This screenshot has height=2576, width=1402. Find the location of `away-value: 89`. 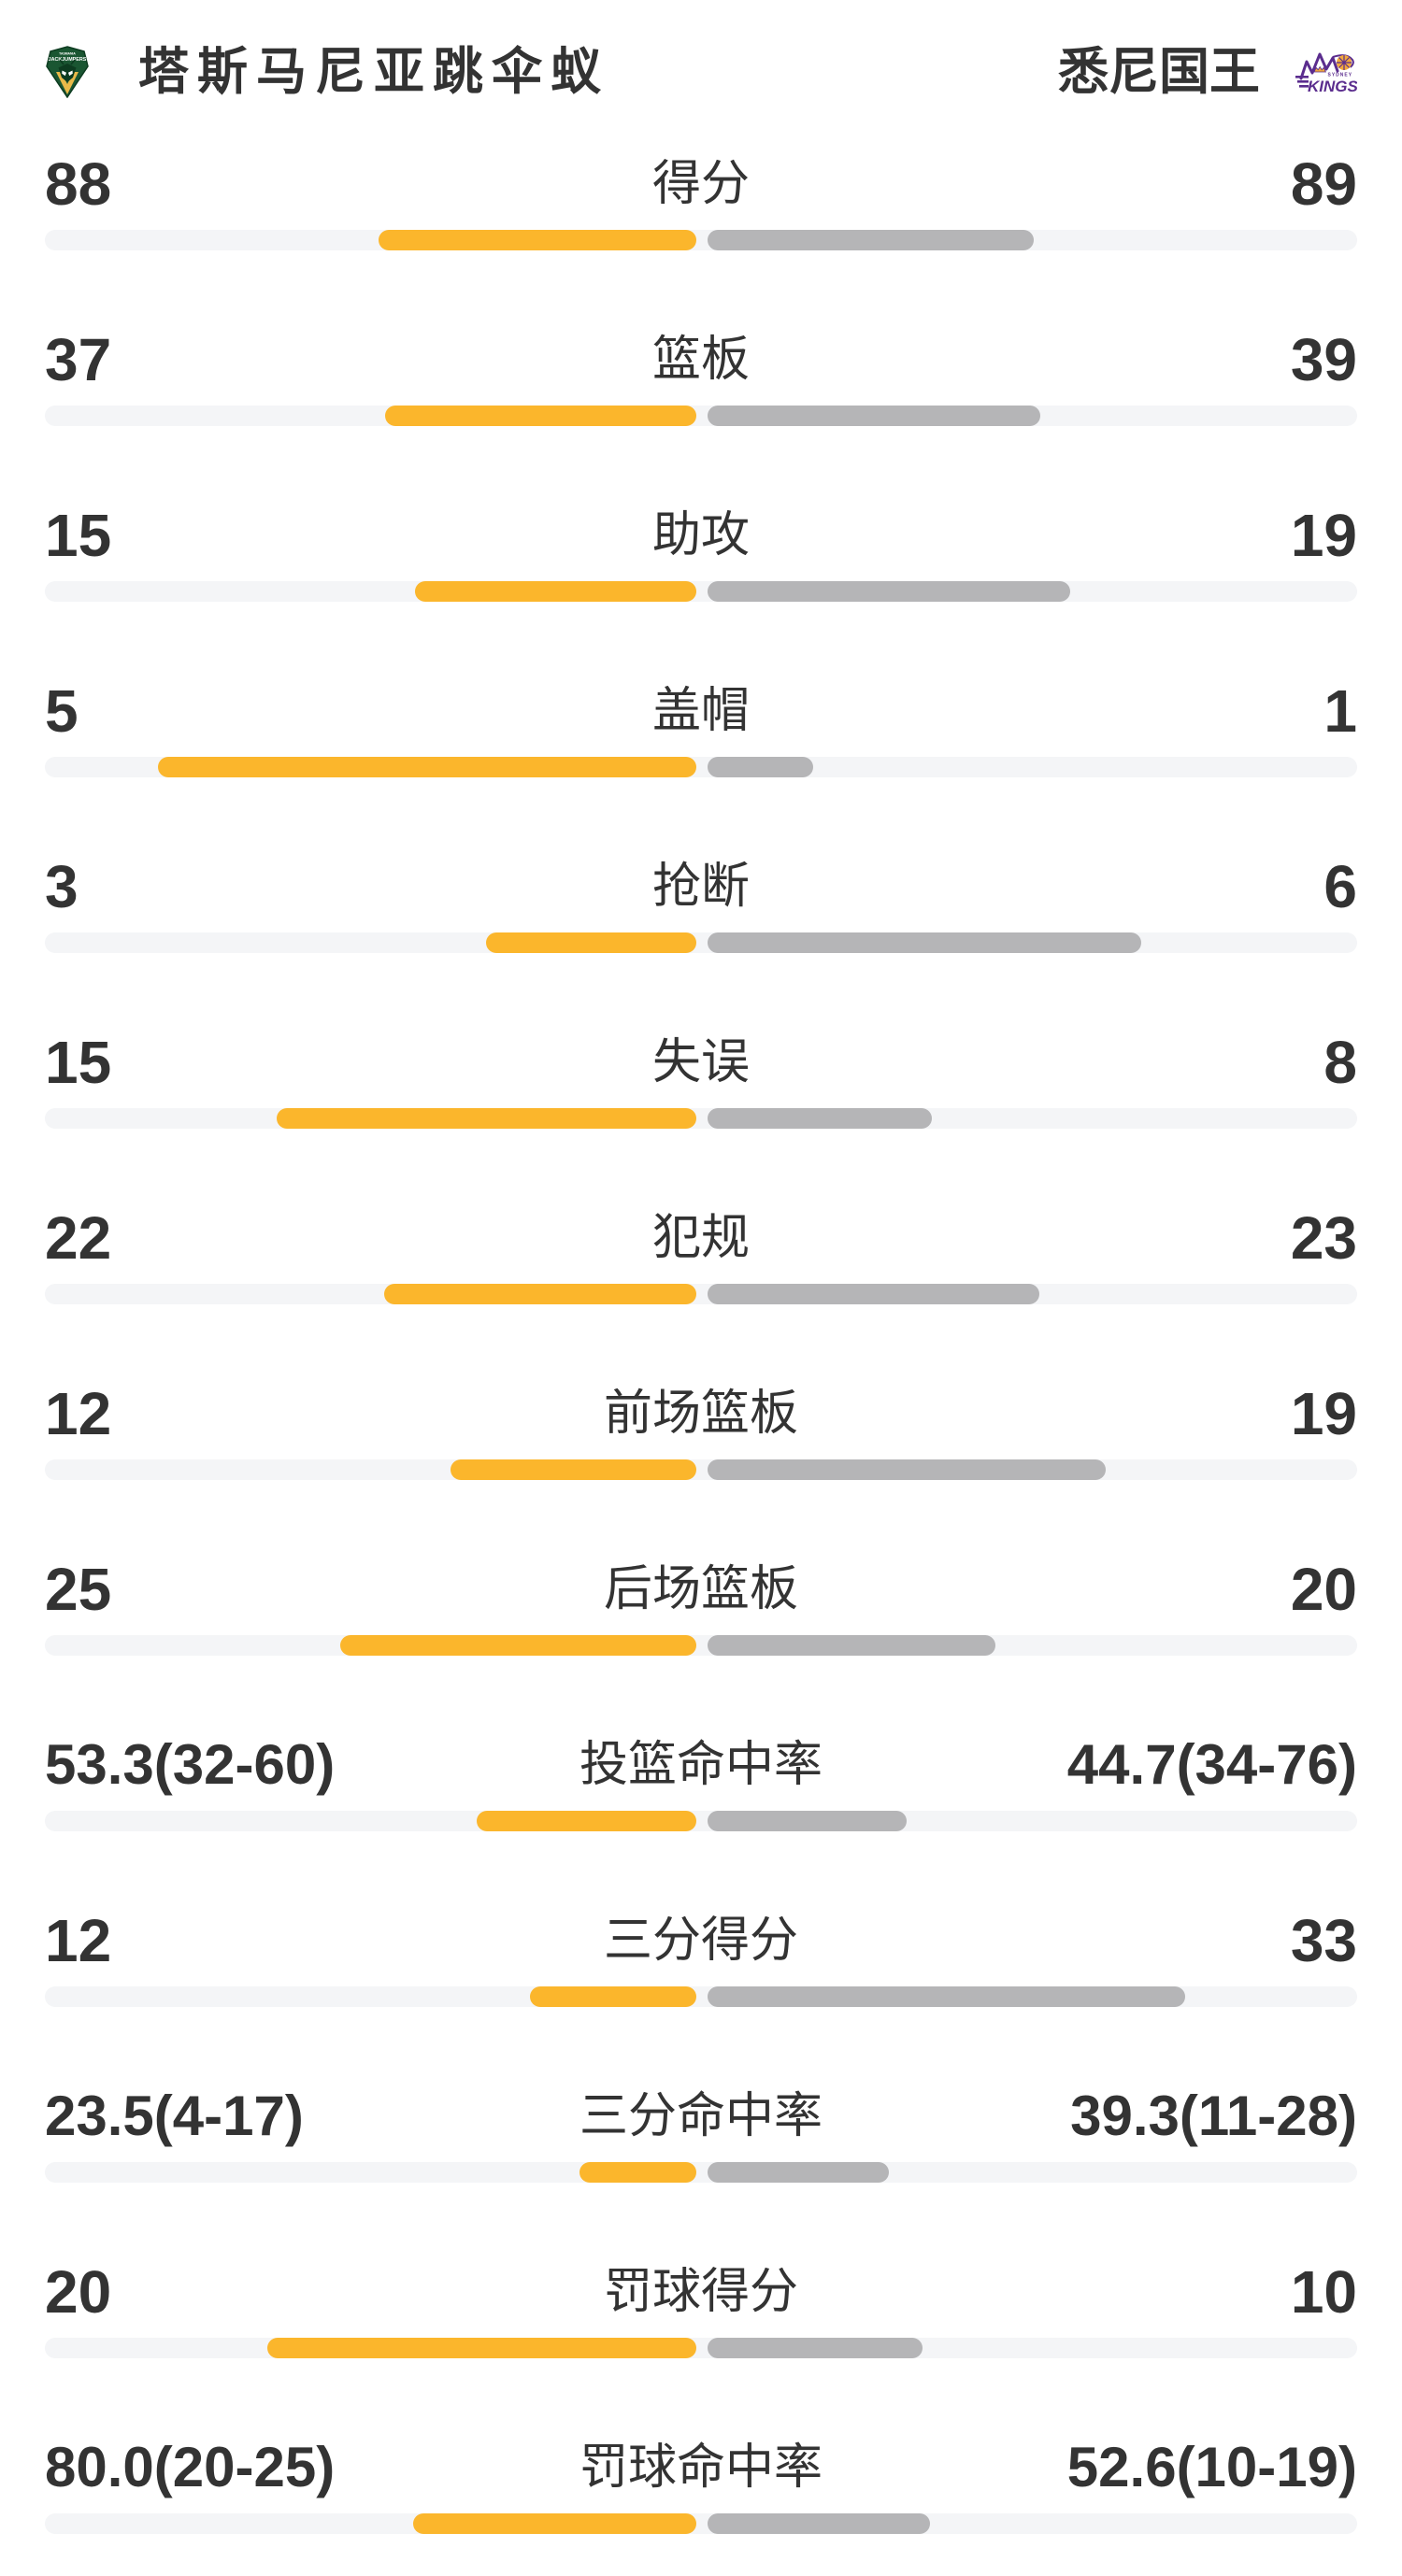

away-value: 89 is located at coordinates (1323, 184).